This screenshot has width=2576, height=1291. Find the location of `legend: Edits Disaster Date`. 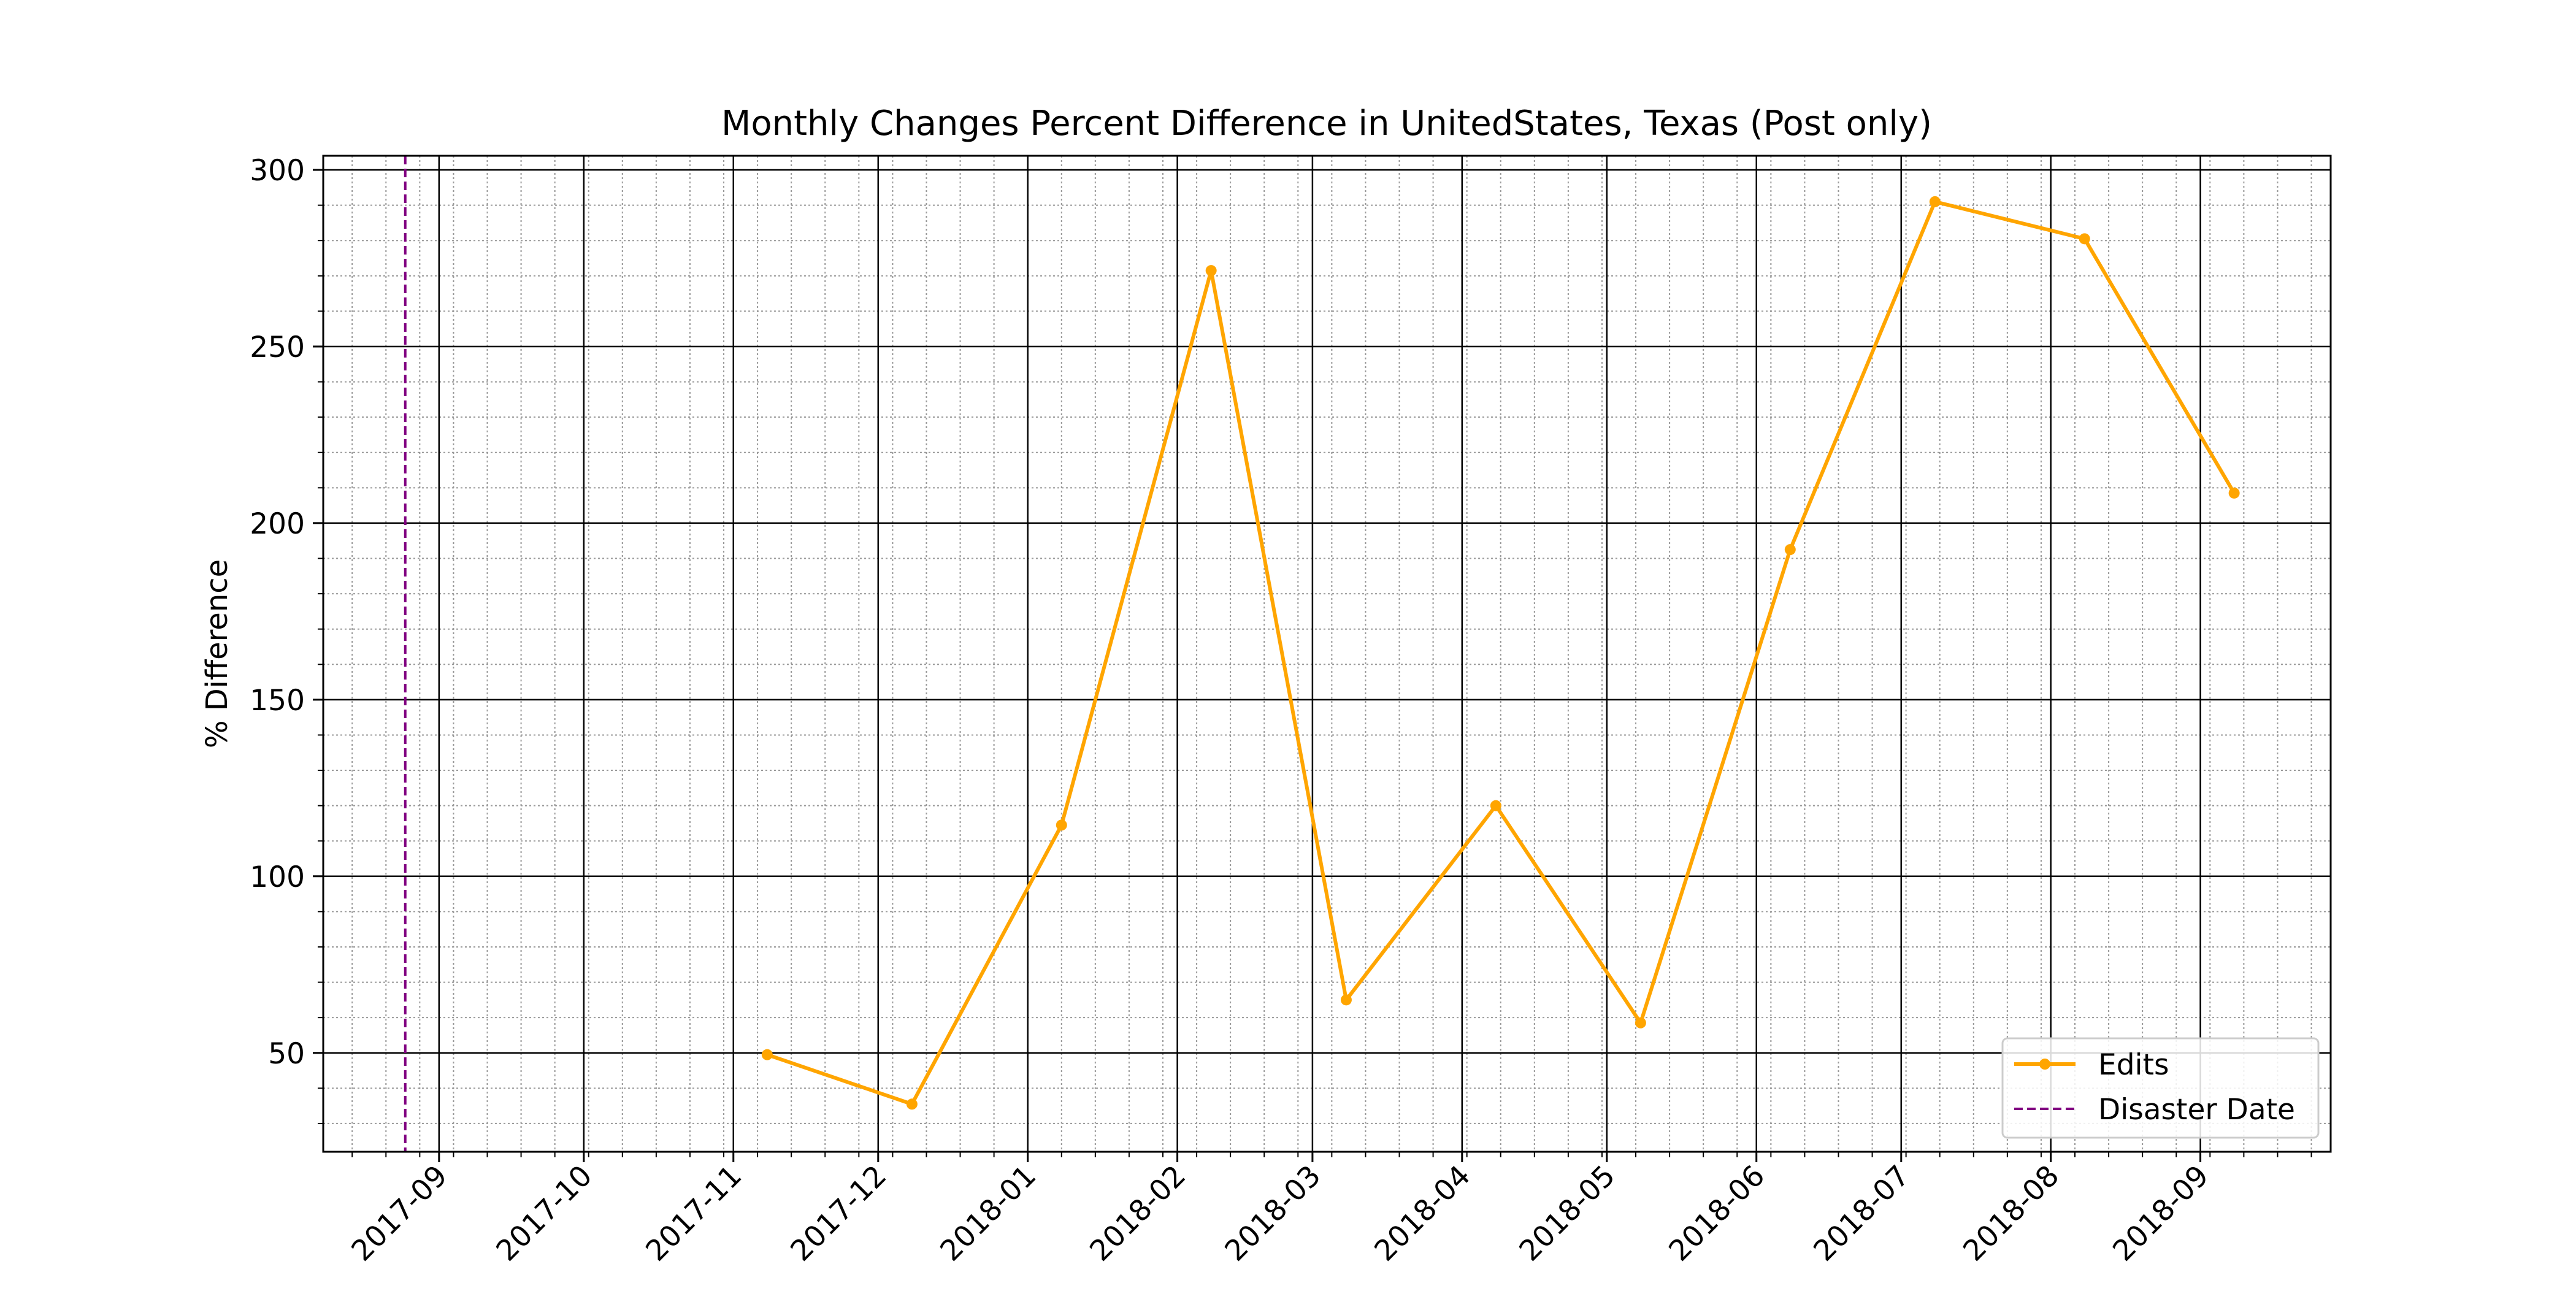

legend: Edits Disaster Date is located at coordinates (2160, 1088).